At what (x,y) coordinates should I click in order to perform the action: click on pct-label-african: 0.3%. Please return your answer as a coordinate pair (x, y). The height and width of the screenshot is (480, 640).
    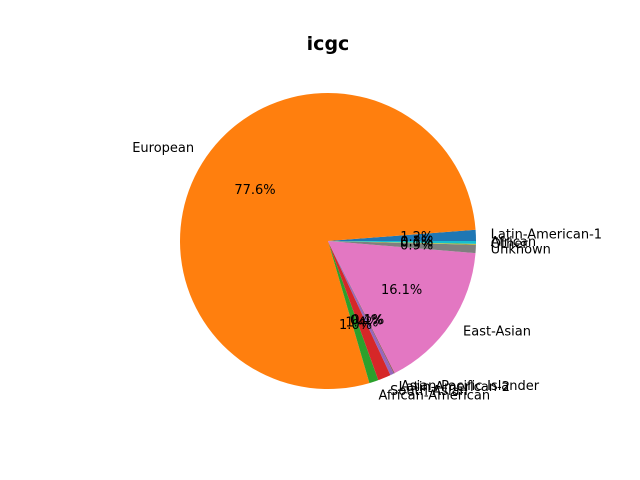
    Looking at the image, I should click on (416, 241).